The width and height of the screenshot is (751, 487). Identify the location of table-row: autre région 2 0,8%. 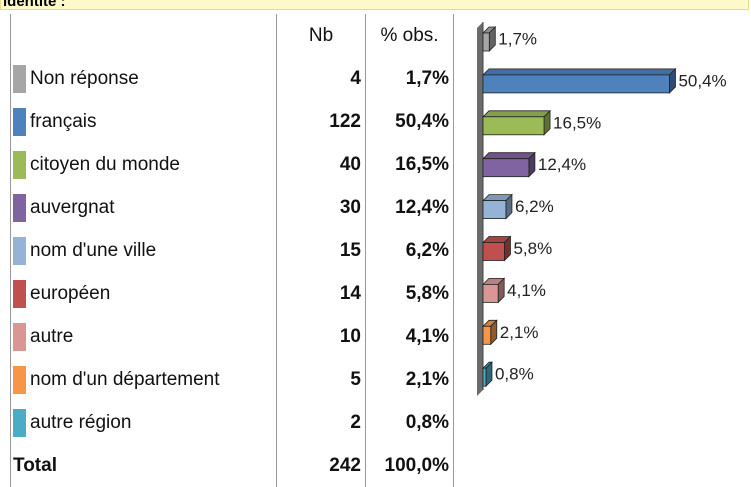
(232, 422).